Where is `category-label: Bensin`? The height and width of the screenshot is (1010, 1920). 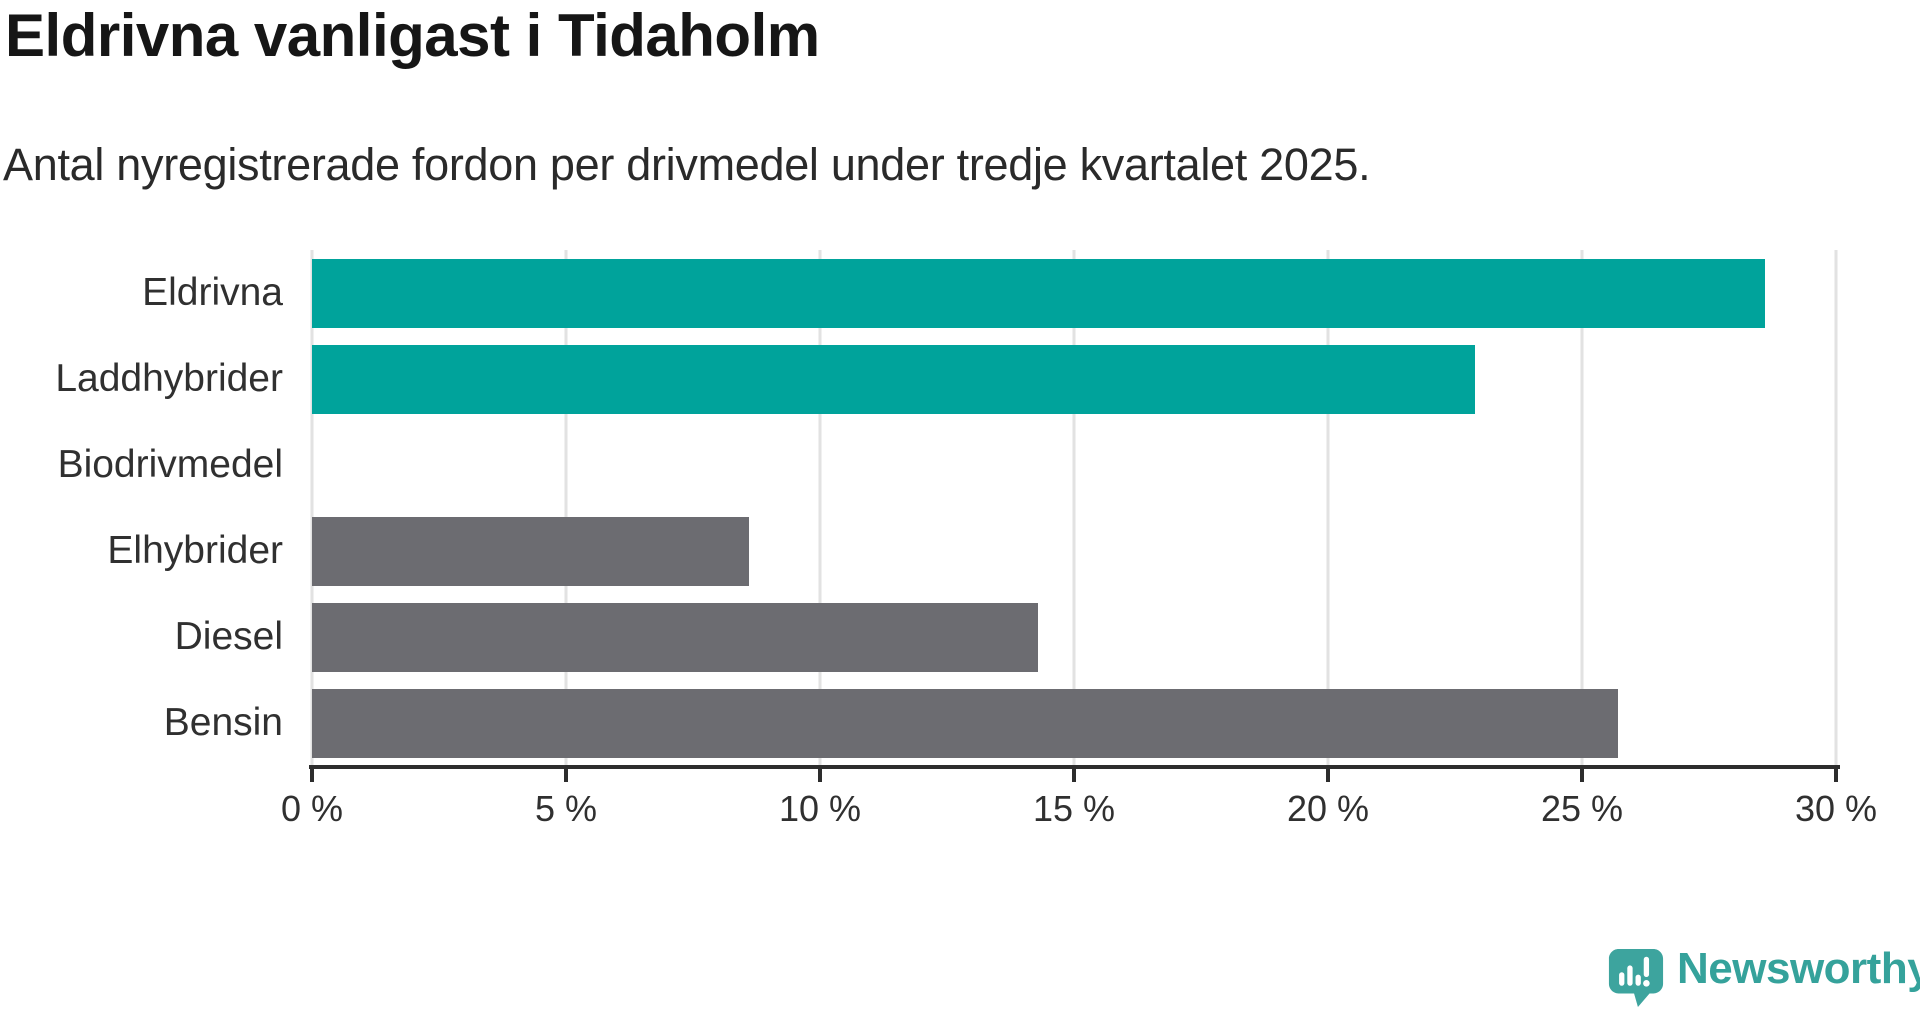
category-label: Bensin is located at coordinates (223, 722).